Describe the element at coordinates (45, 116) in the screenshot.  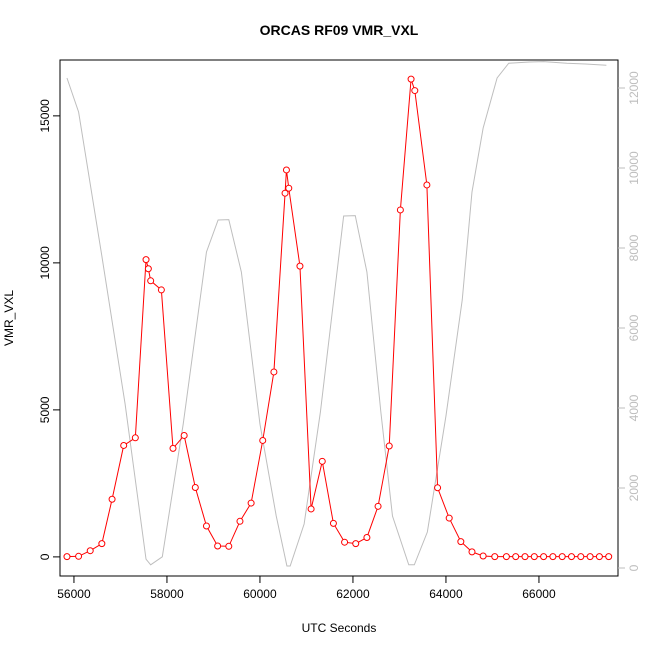
I see `y-tick-label: 15000` at that location.